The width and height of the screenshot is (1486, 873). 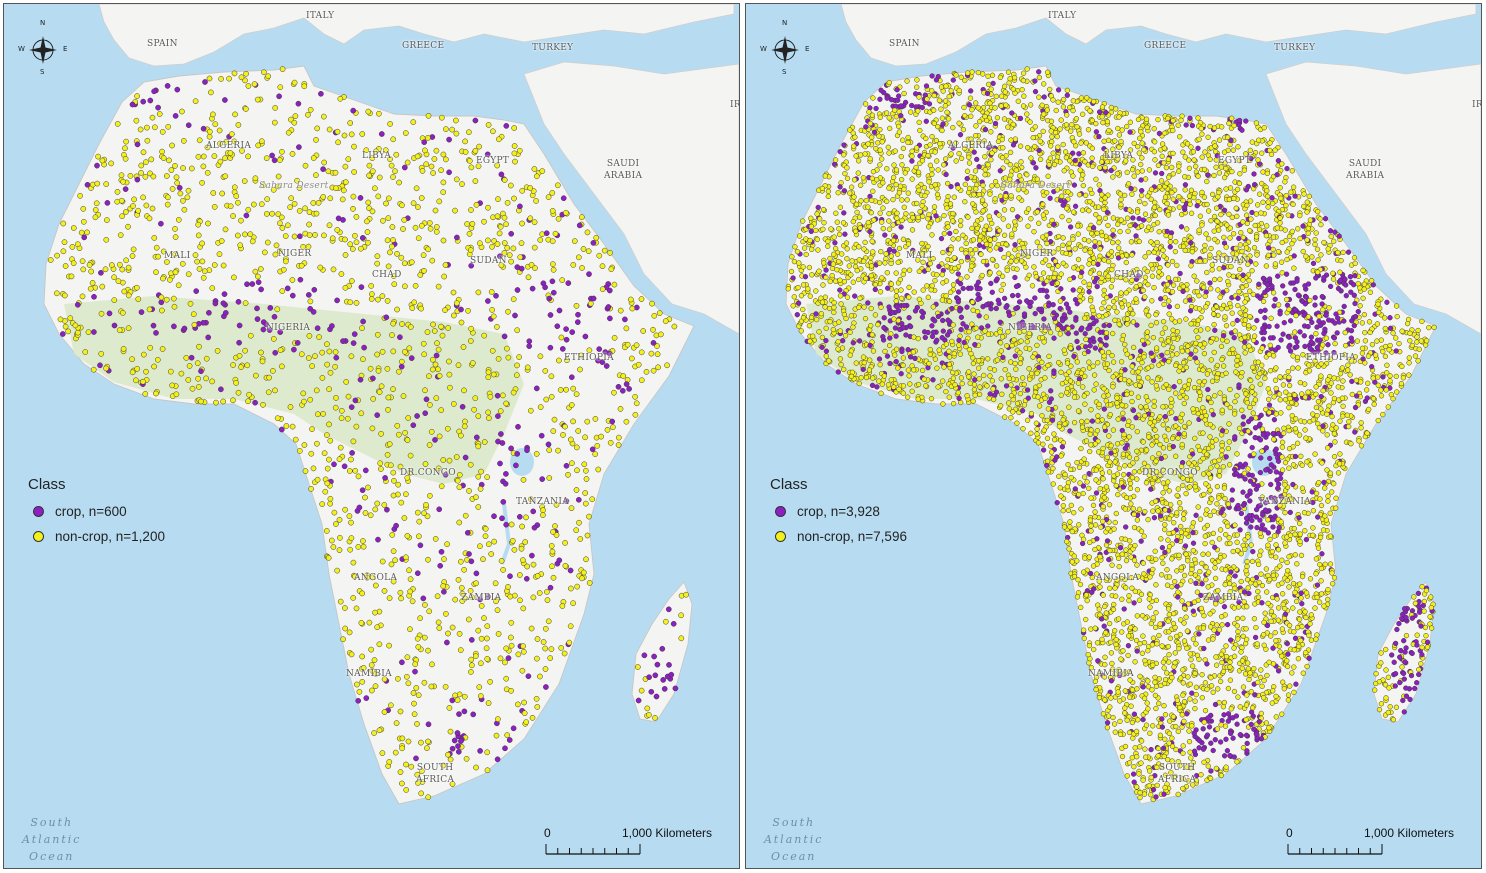 What do you see at coordinates (288, 328) in the screenshot?
I see `label-nigeria: NIGERIA` at bounding box center [288, 328].